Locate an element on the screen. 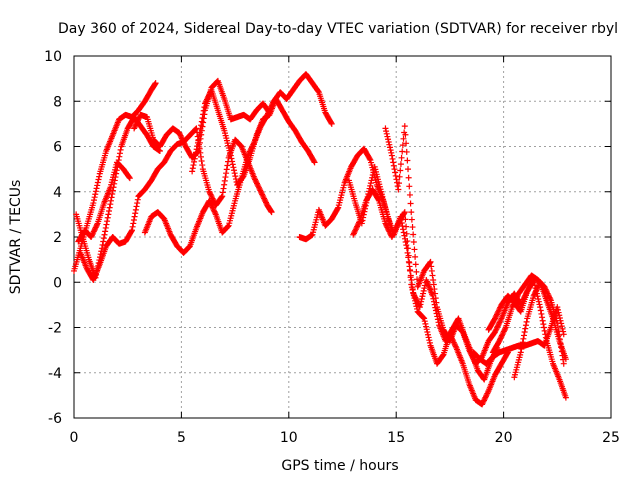 The width and height of the screenshot is (640, 480). y-tick-label: 2 is located at coordinates (57, 238).